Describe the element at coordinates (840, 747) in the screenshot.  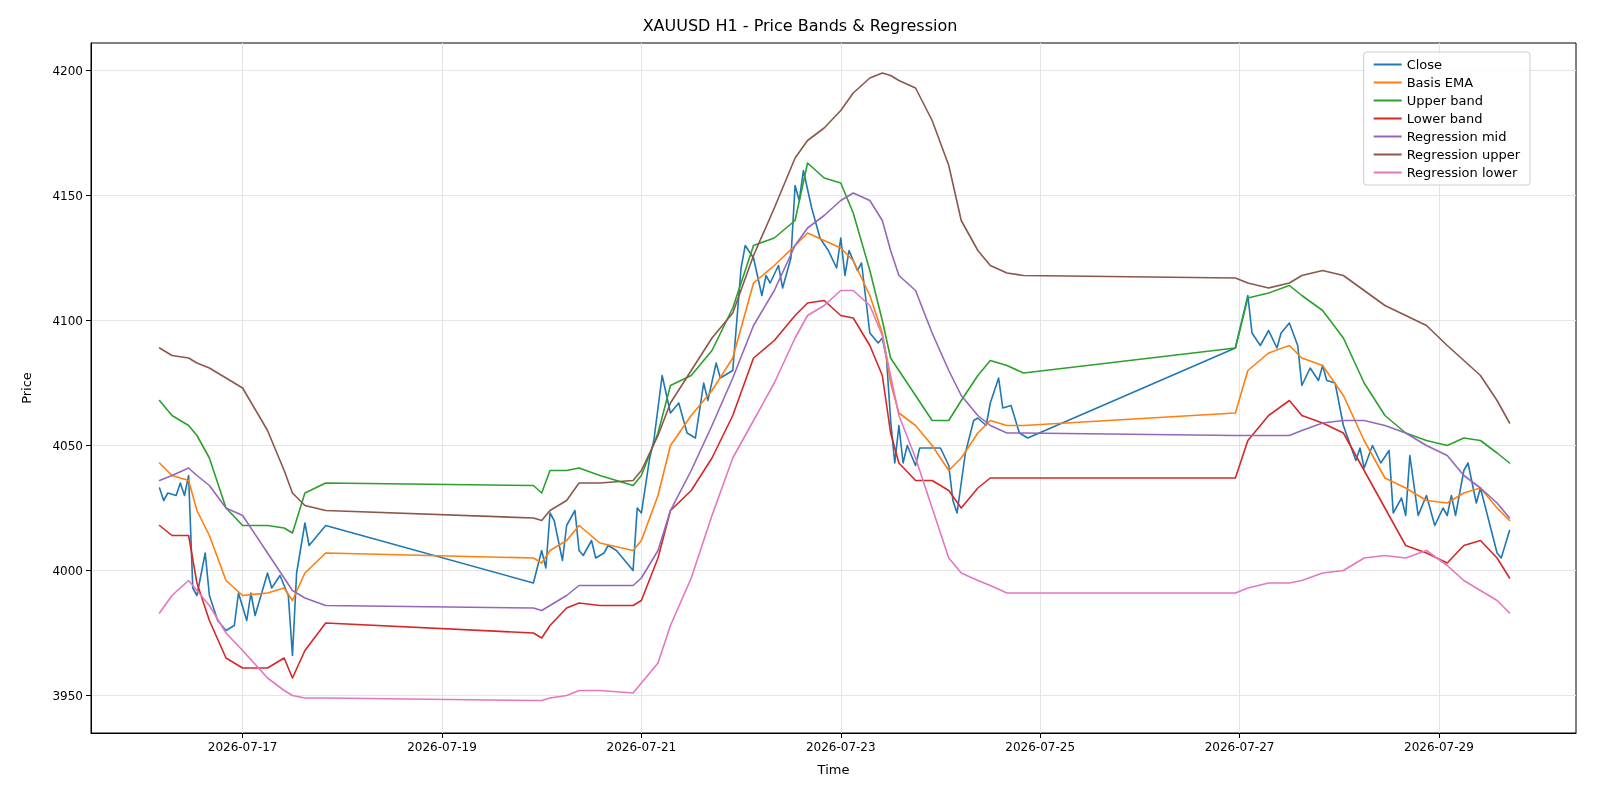
I see `x-tick-label: 2026-07-23` at that location.